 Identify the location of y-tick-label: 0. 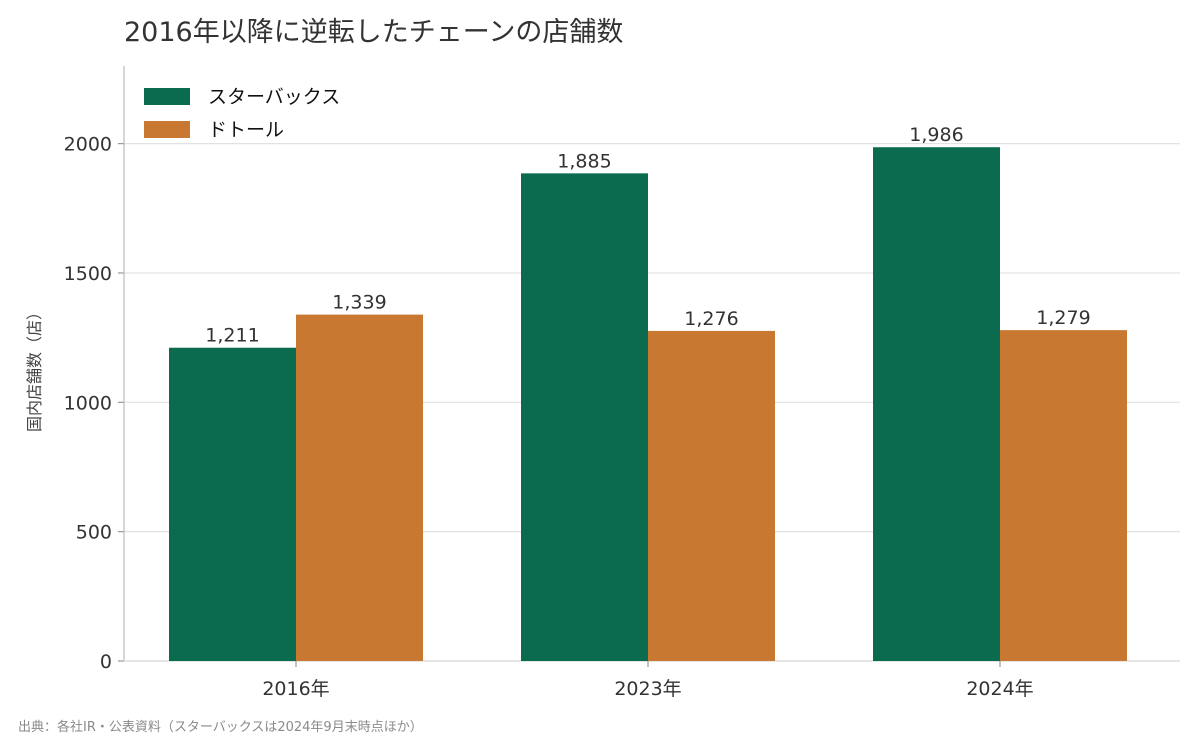
(106, 662).